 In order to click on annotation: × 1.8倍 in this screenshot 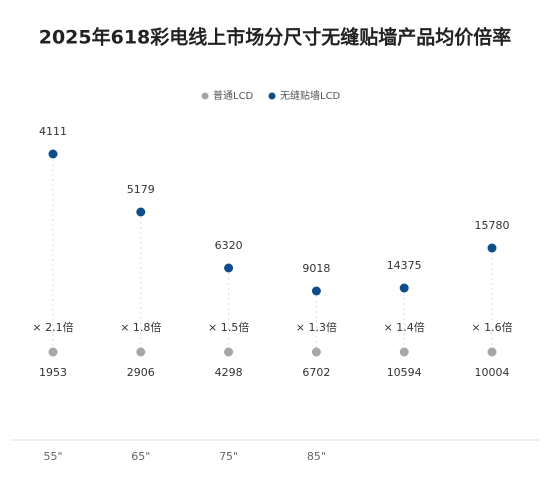, I will do `click(140, 327)`.